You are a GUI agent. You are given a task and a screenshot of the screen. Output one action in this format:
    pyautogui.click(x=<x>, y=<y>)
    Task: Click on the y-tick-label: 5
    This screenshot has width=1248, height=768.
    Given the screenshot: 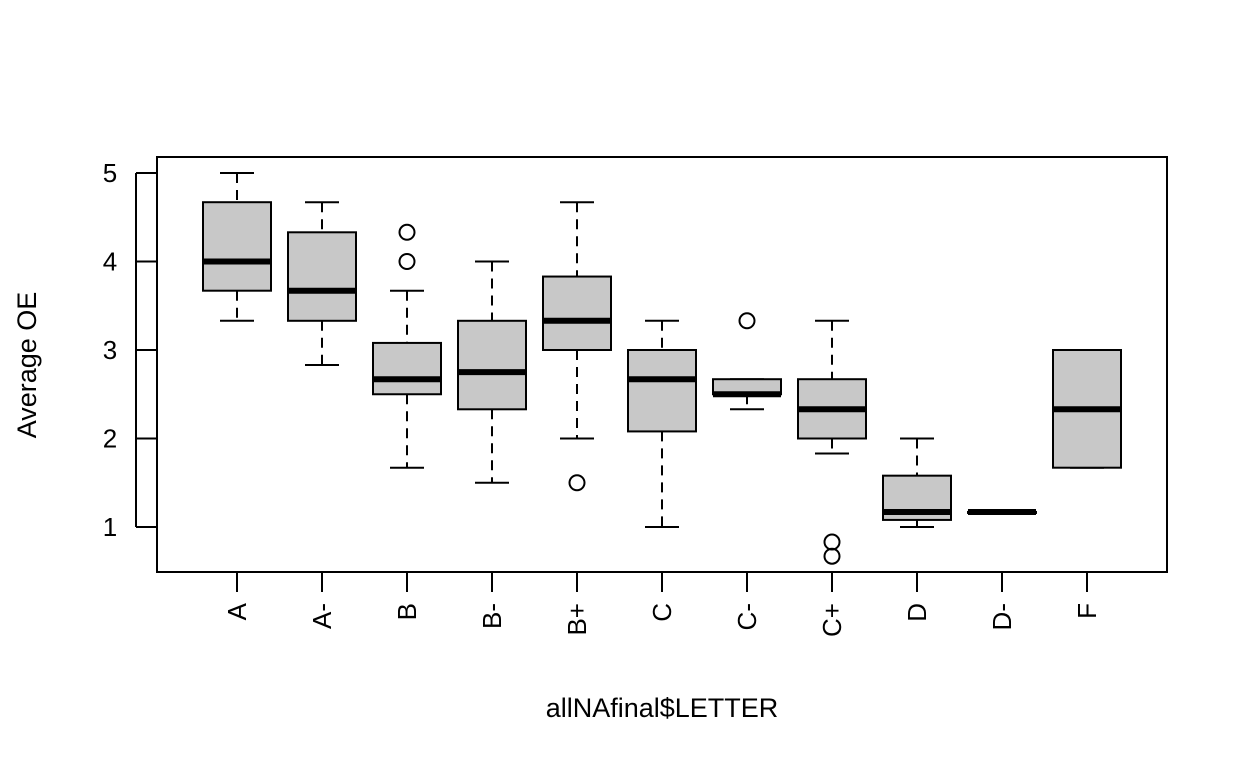 What is the action you would take?
    pyautogui.click(x=110, y=173)
    